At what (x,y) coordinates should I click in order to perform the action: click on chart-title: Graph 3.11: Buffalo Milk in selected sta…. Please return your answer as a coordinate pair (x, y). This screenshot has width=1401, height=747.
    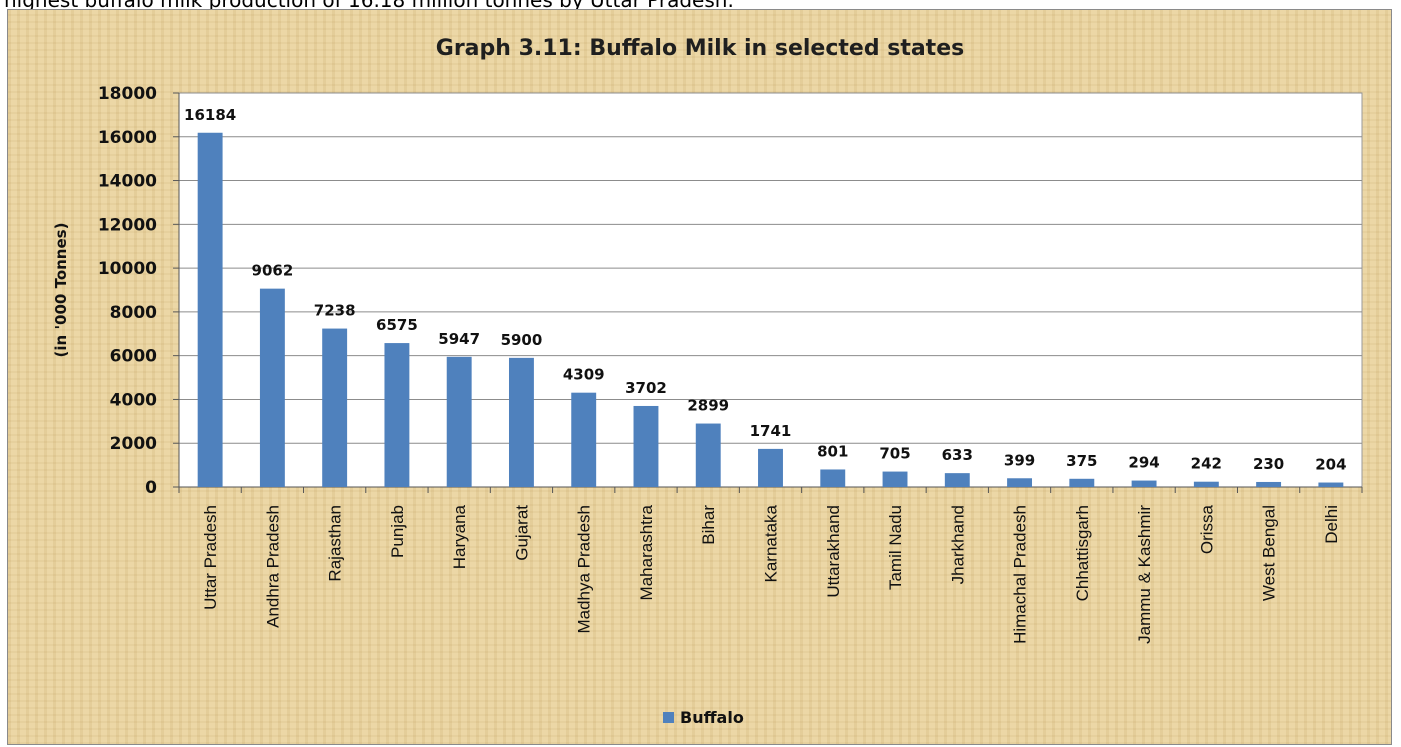
    Looking at the image, I should click on (700, 48).